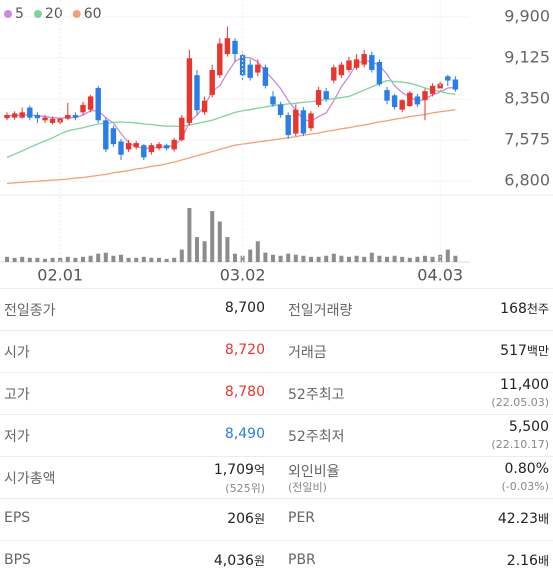 The image size is (553, 583). I want to click on value-unit: 억, so click(259, 470).